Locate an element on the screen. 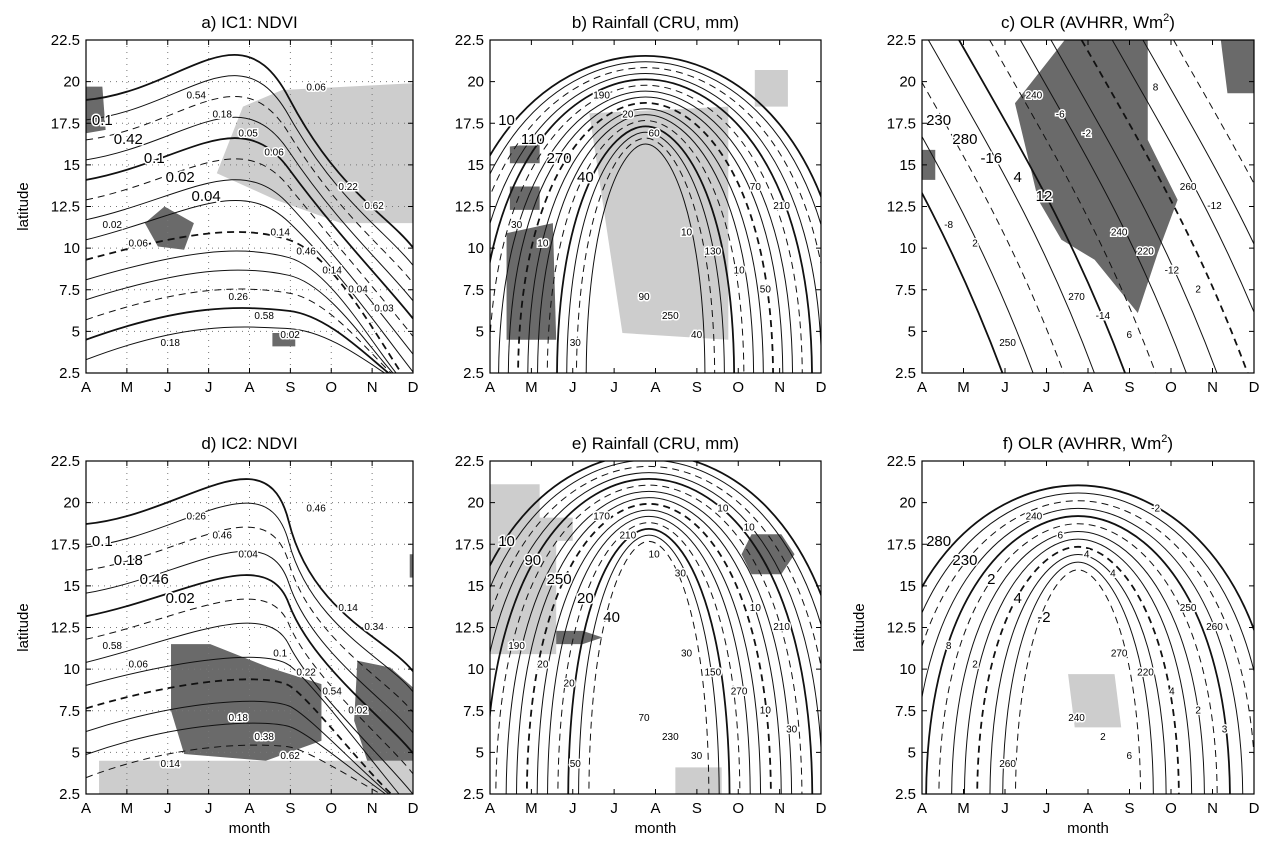 This screenshot has width=1264, height=845. contour-label: 0.54 is located at coordinates (196, 95).